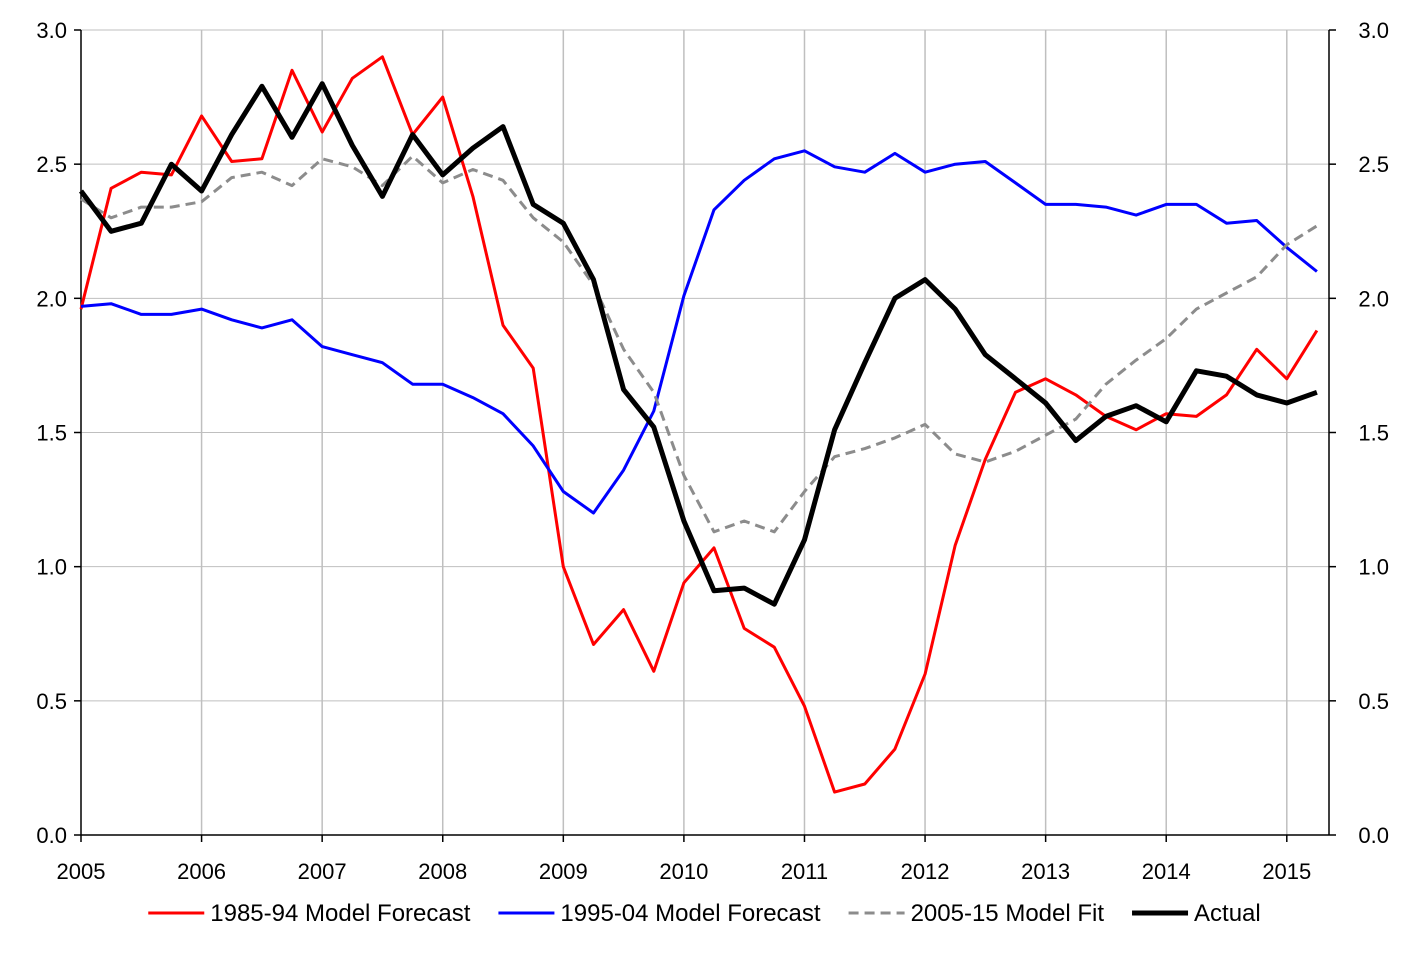  I want to click on y-tick-label-left: 1.0, so click(51, 567).